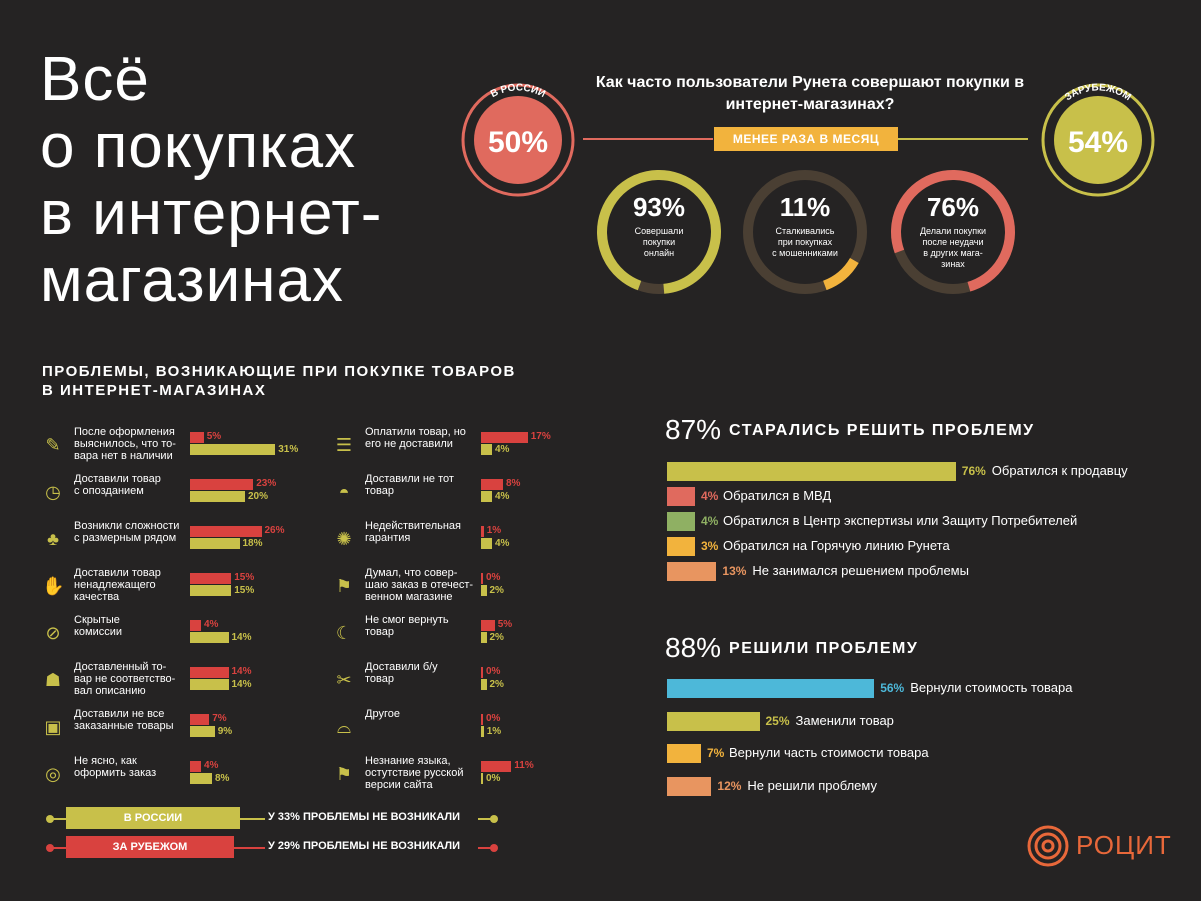 The width and height of the screenshot is (1201, 901). I want to click on problem-label: Другое, so click(382, 714).